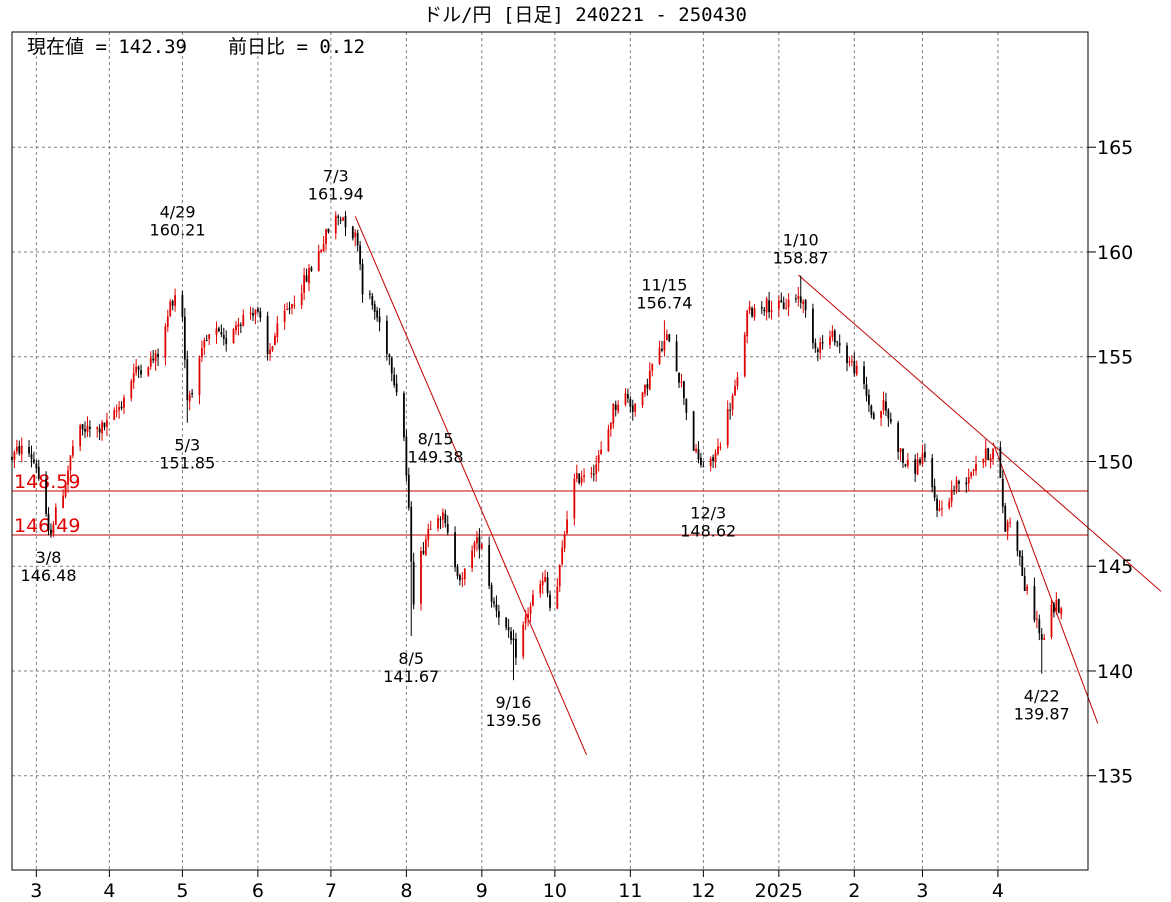 The height and width of the screenshot is (902, 1171). What do you see at coordinates (630, 891) in the screenshot?
I see `x-tick-label: 11` at bounding box center [630, 891].